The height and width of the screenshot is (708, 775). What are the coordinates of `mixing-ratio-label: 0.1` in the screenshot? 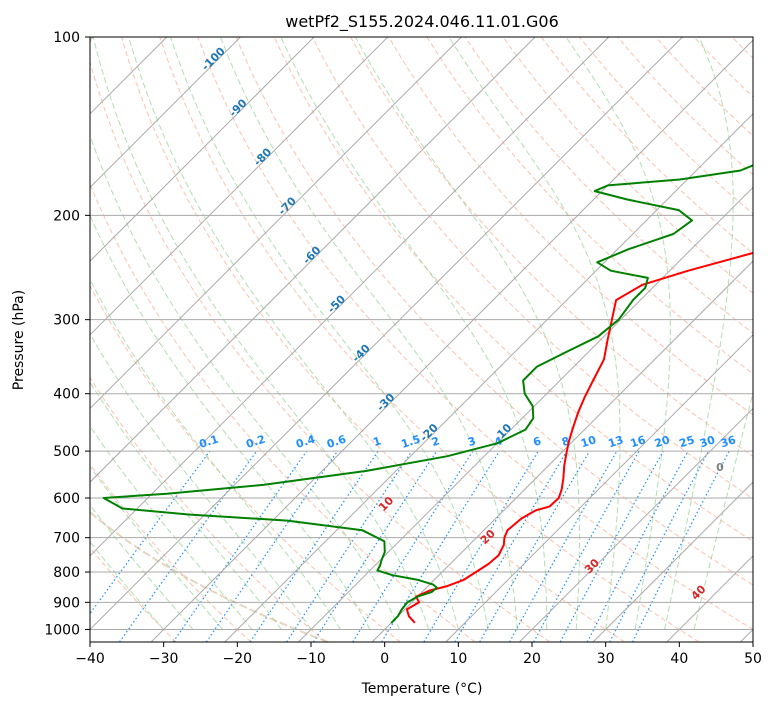 It's located at (209, 442).